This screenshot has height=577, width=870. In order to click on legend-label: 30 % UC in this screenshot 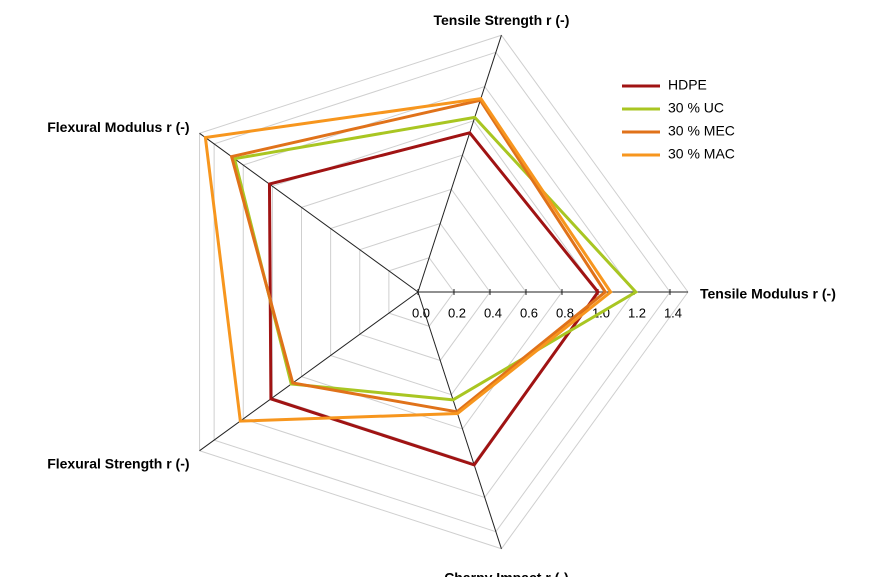, I will do `click(696, 108)`.